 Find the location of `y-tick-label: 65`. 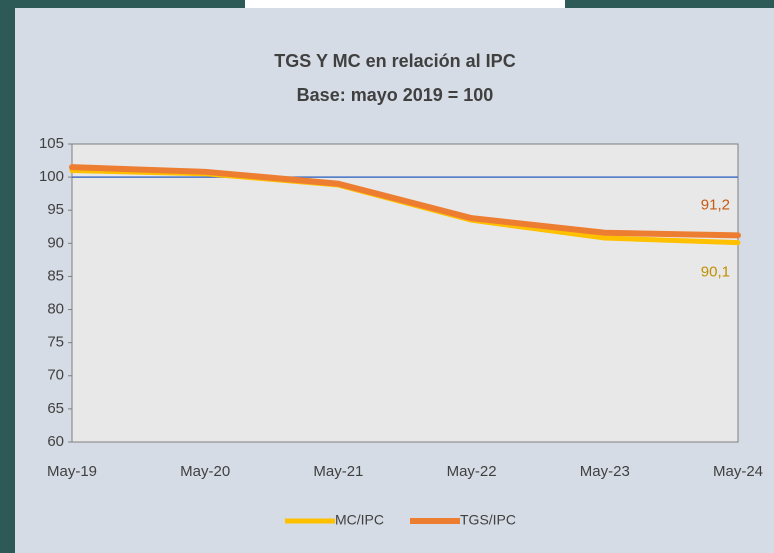

y-tick-label: 65 is located at coordinates (55, 408).